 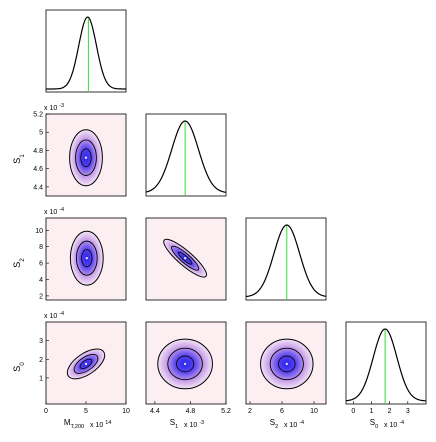 I want to click on ylabel-s2: S2, so click(x=19, y=263).